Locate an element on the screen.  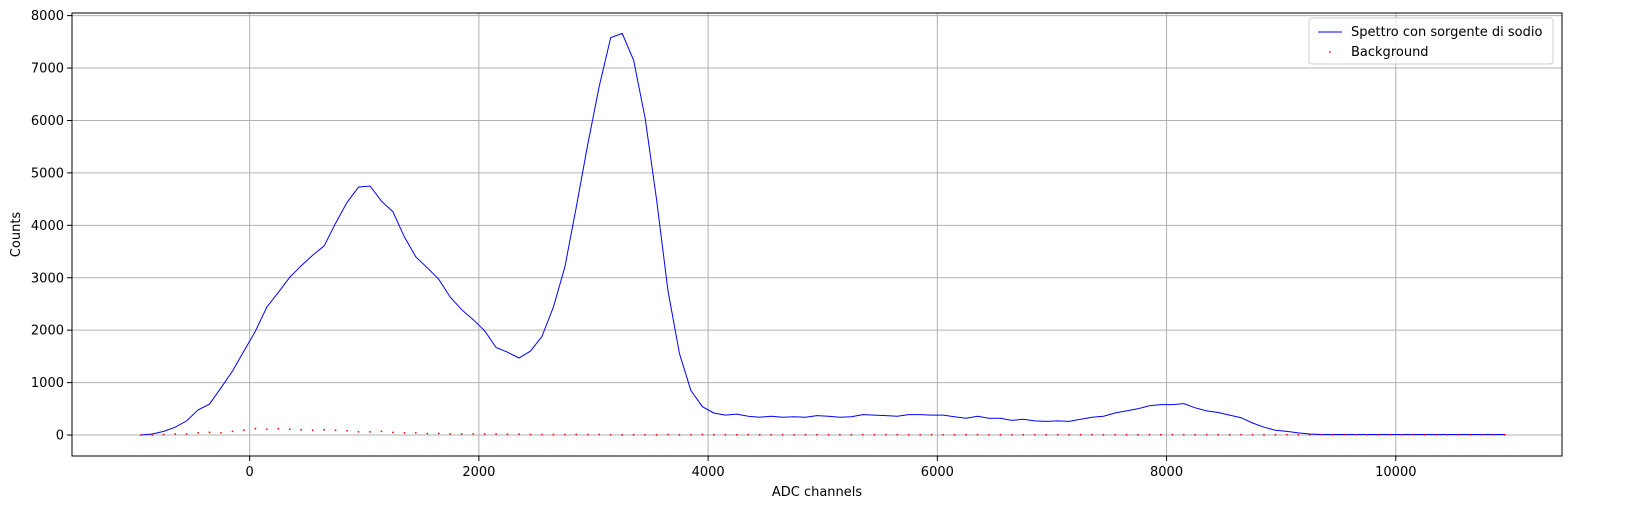
legend-box is located at coordinates (1431, 41).